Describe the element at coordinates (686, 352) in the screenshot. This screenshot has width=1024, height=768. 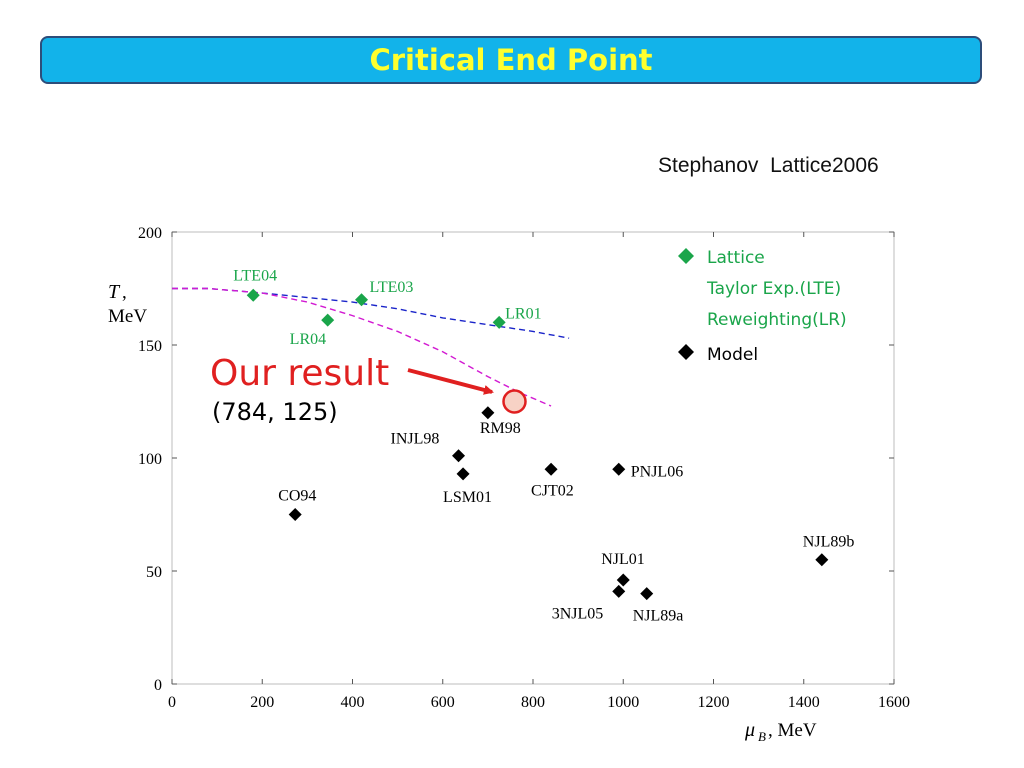
I see `legend-model-marker` at that location.